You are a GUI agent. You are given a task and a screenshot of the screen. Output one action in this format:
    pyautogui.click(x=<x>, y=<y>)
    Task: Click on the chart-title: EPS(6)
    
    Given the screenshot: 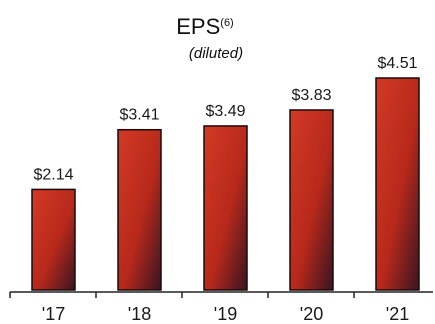 What is the action you would take?
    pyautogui.click(x=204, y=26)
    